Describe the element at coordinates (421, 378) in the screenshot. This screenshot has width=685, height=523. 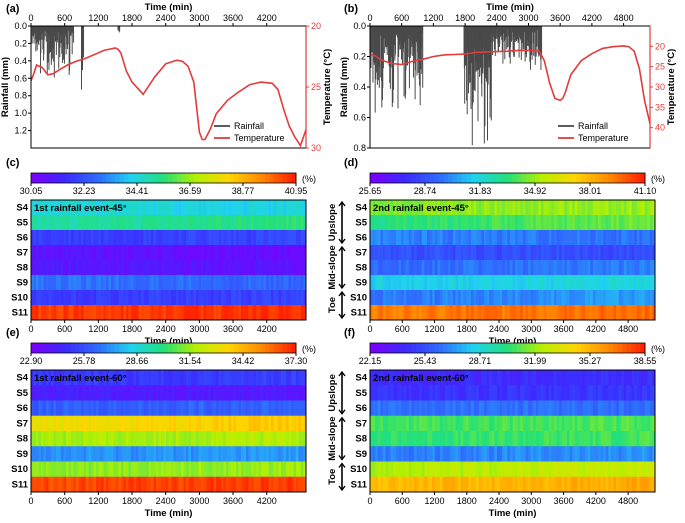
I see `rainfall-event-annotation: 2nd rainfall event-60°` at that location.